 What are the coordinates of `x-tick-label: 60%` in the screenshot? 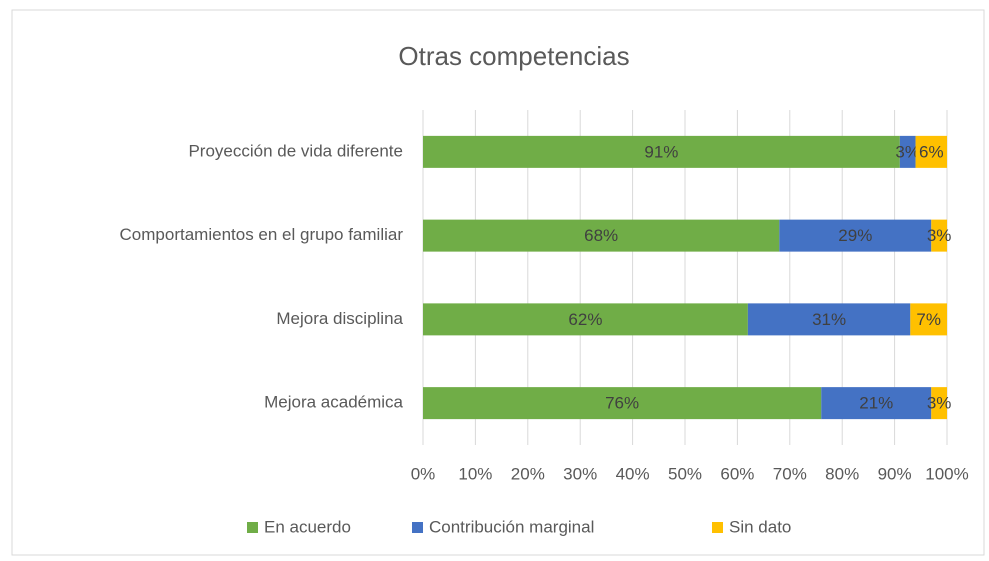 It's located at (737, 473).